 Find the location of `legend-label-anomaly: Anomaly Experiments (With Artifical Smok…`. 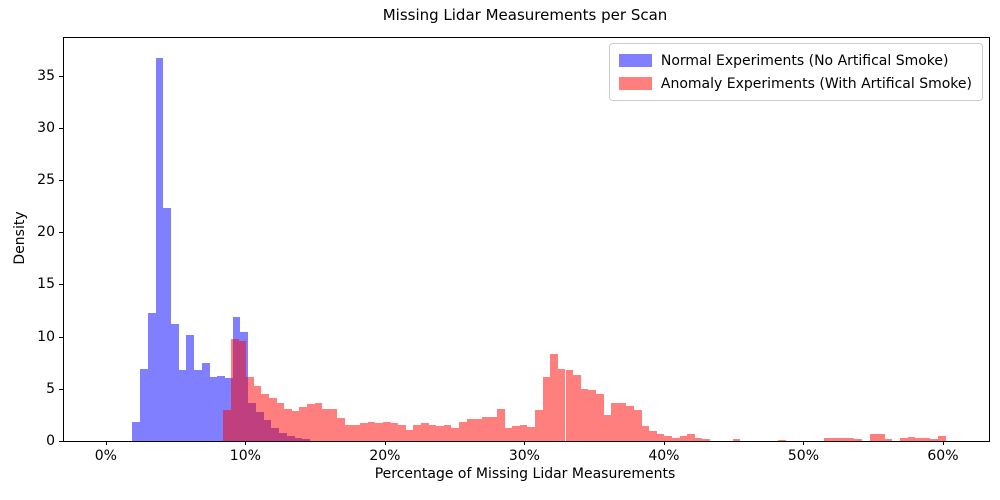

legend-label-anomaly: Anomaly Experiments (With Artifical Smok… is located at coordinates (816, 83).